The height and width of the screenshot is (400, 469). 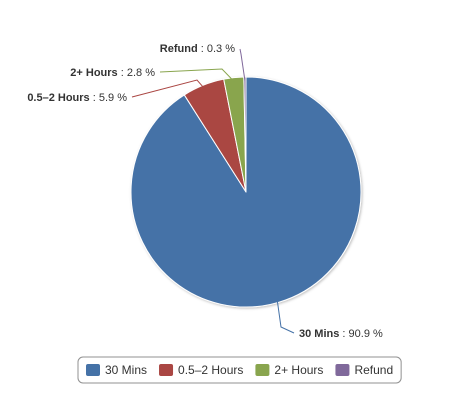 What do you see at coordinates (245, 134) in the screenshot?
I see `pie-slice-refund` at bounding box center [245, 134].